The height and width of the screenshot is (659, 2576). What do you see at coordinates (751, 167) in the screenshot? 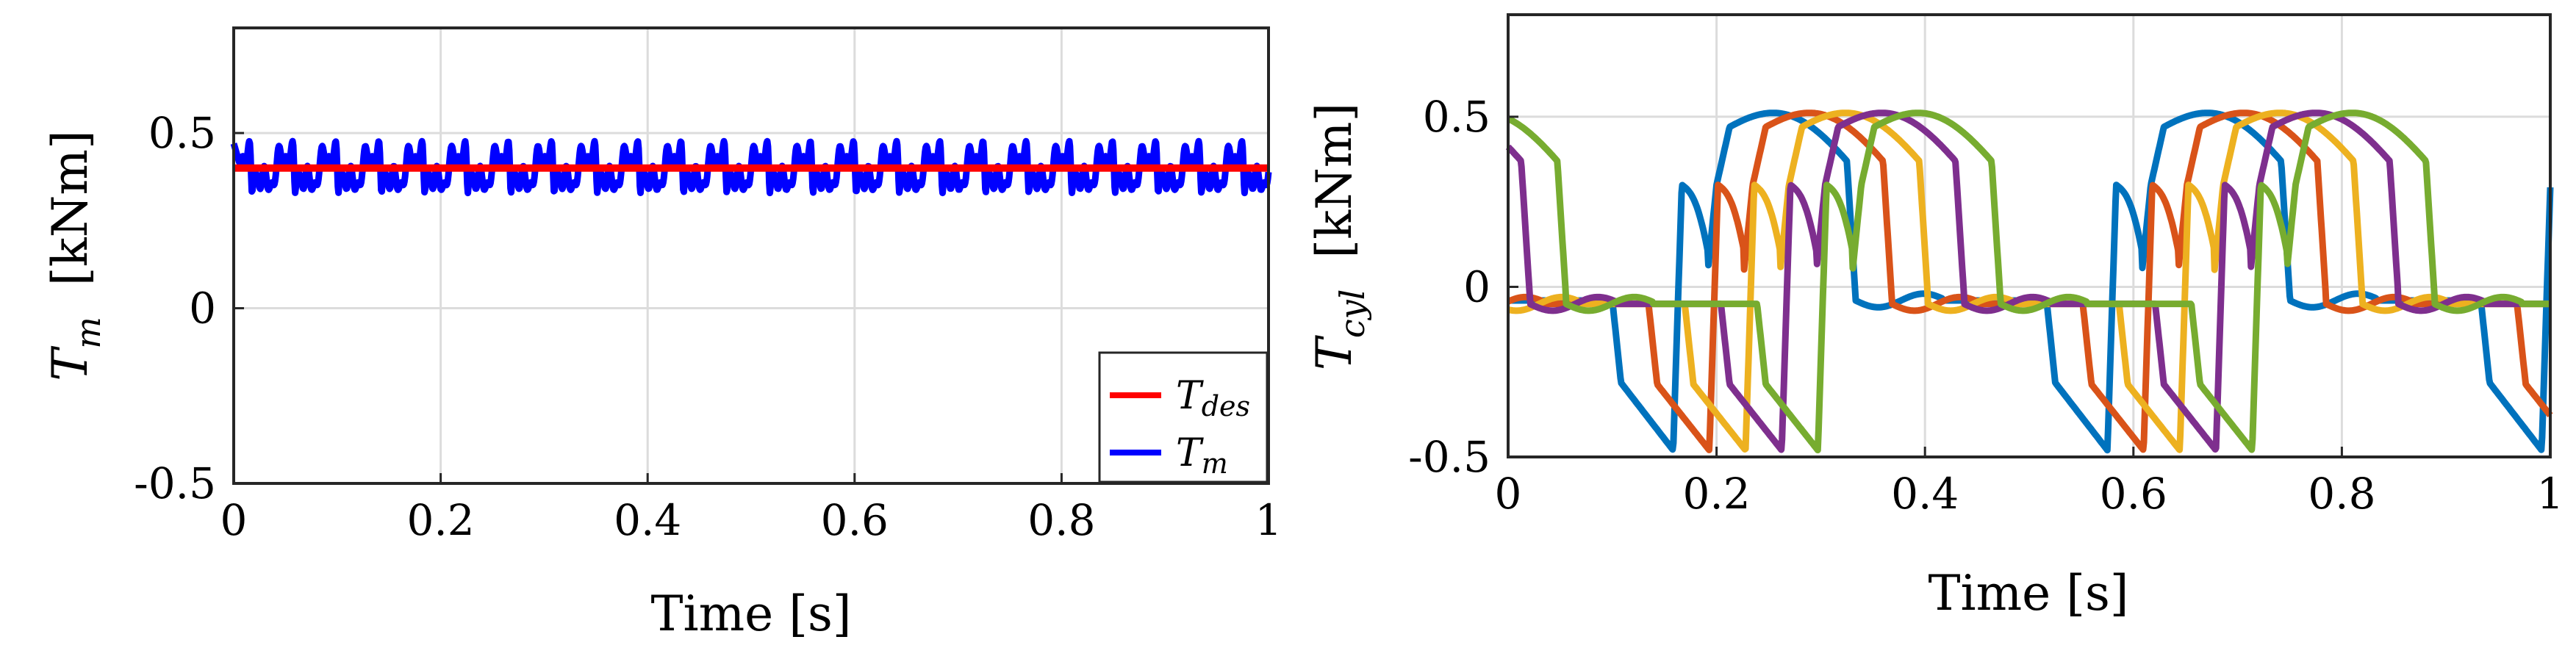
I see `left-series-group` at bounding box center [751, 167].